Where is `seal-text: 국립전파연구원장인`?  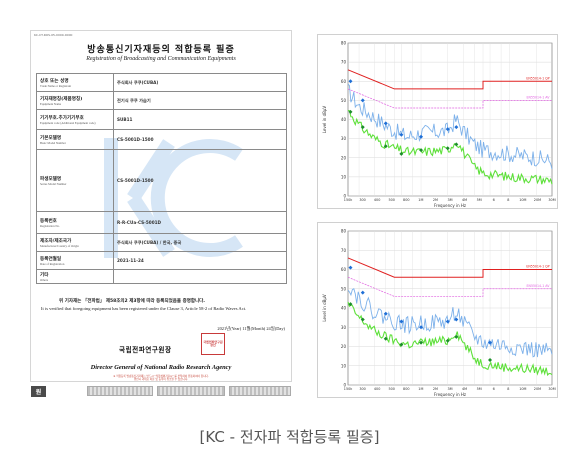 seal-text: 국립전파연구원장인 is located at coordinates (213, 343).